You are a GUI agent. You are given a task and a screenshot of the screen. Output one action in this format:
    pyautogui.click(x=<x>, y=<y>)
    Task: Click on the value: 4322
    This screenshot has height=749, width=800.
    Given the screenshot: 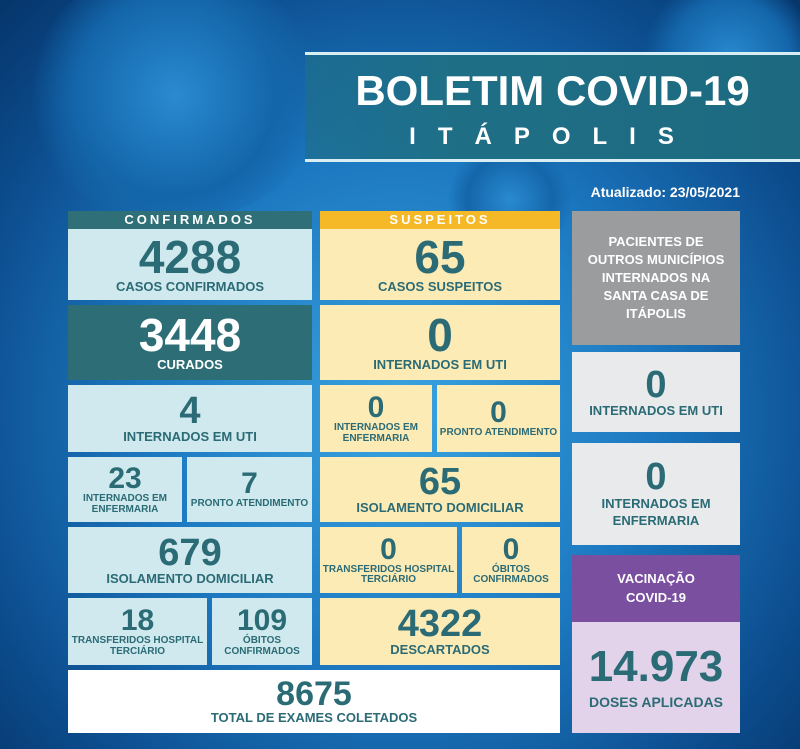 What is the action you would take?
    pyautogui.click(x=440, y=624)
    